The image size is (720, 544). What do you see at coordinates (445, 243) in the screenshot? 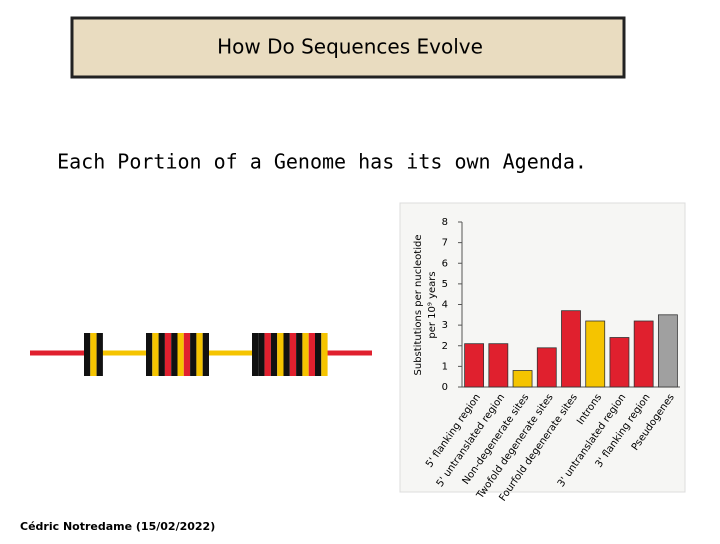
I see `y-tick-label: 7` at bounding box center [445, 243].